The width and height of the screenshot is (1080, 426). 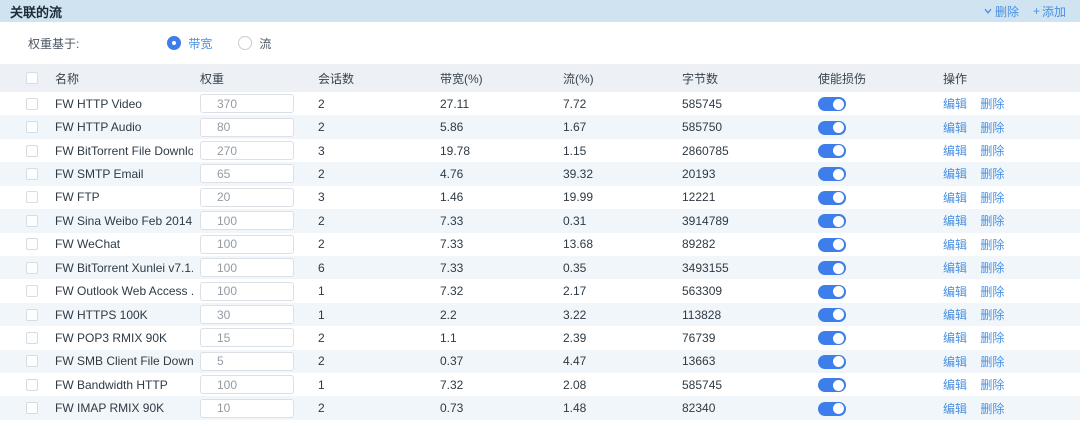 I want to click on bandwidth-pct: 7.32, so click(x=452, y=384).